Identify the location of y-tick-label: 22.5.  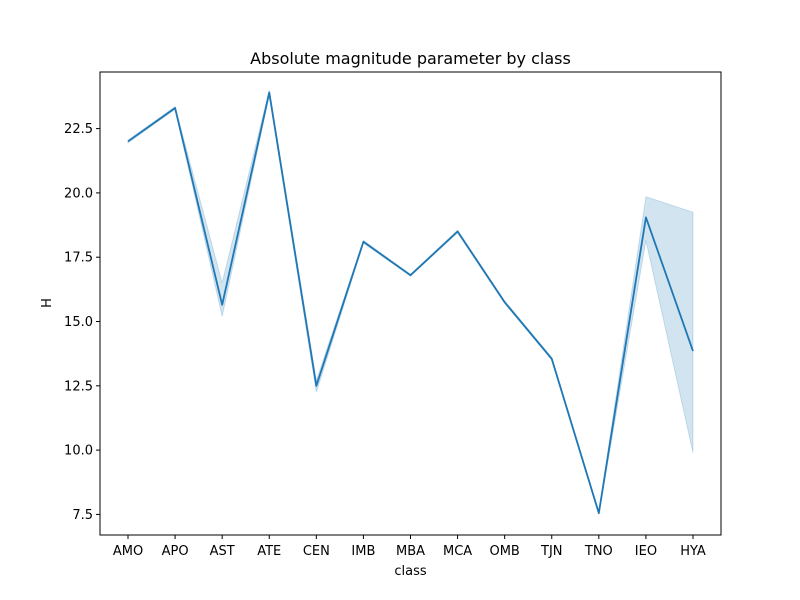
(78, 129).